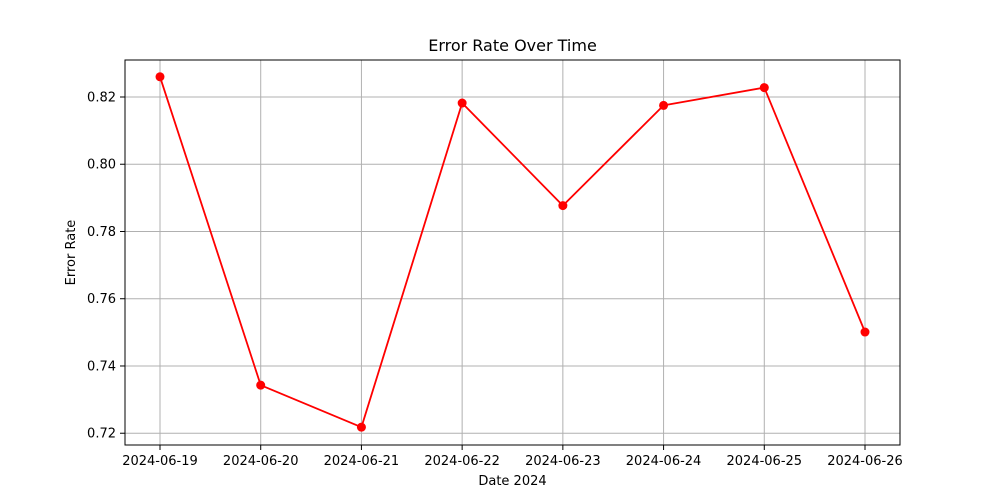 This screenshot has height=500, width=1000. I want to click on y-tick-label: 0.82, so click(101, 97).